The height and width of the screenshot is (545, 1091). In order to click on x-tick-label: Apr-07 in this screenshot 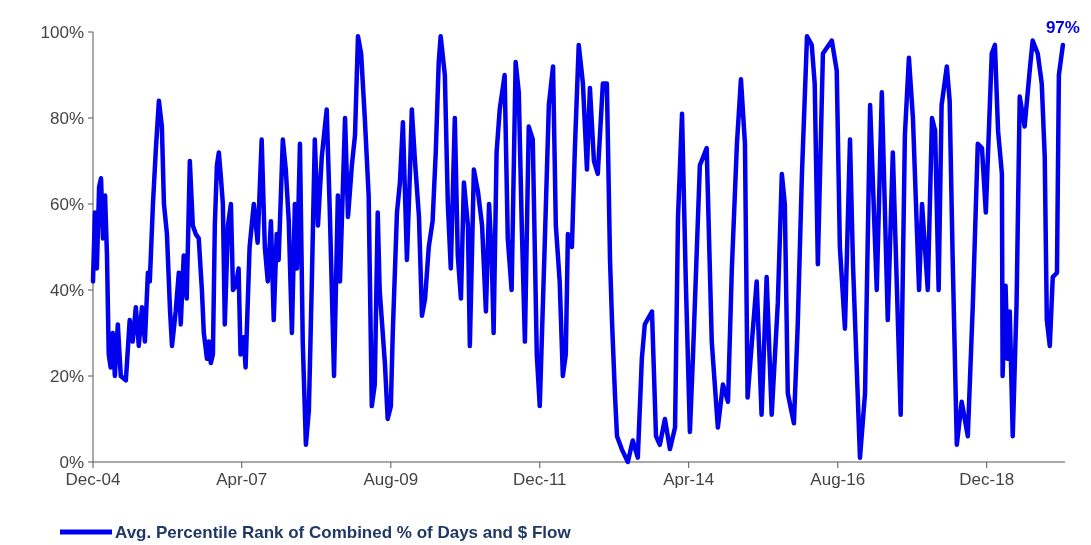, I will do `click(242, 479)`.